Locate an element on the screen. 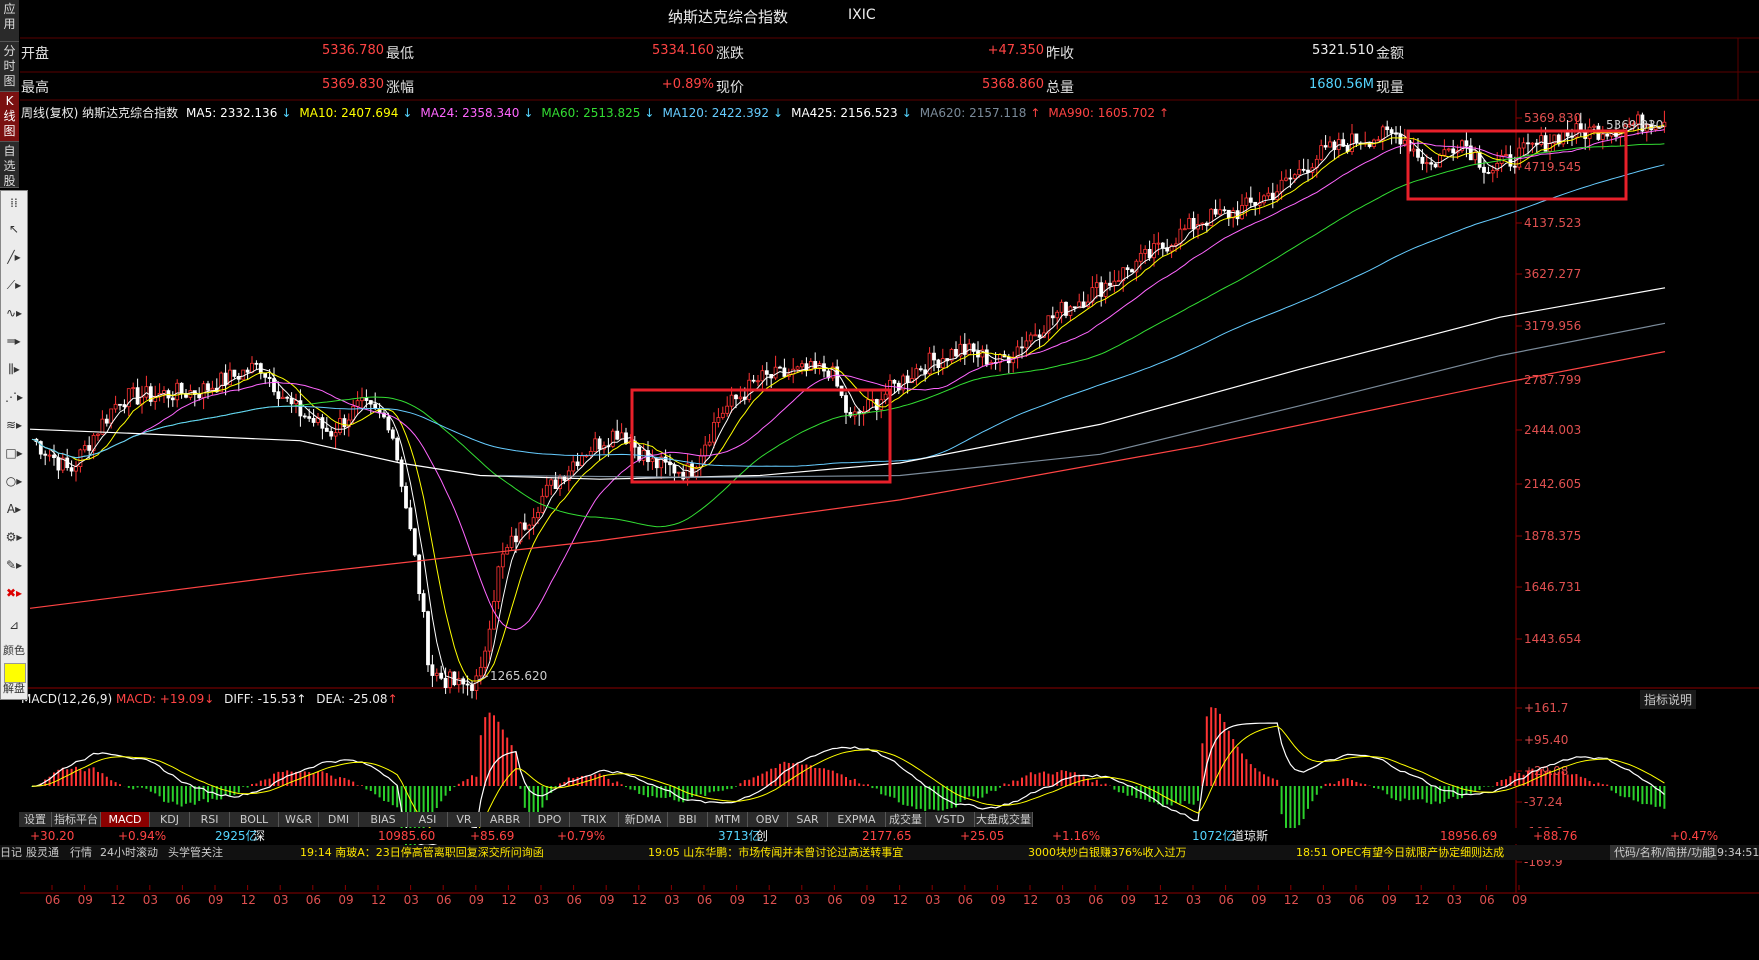 This screenshot has width=1759, height=960. news-item: 19:14 南玻A：23日停高管离职回复深交所问询函 is located at coordinates (422, 852).